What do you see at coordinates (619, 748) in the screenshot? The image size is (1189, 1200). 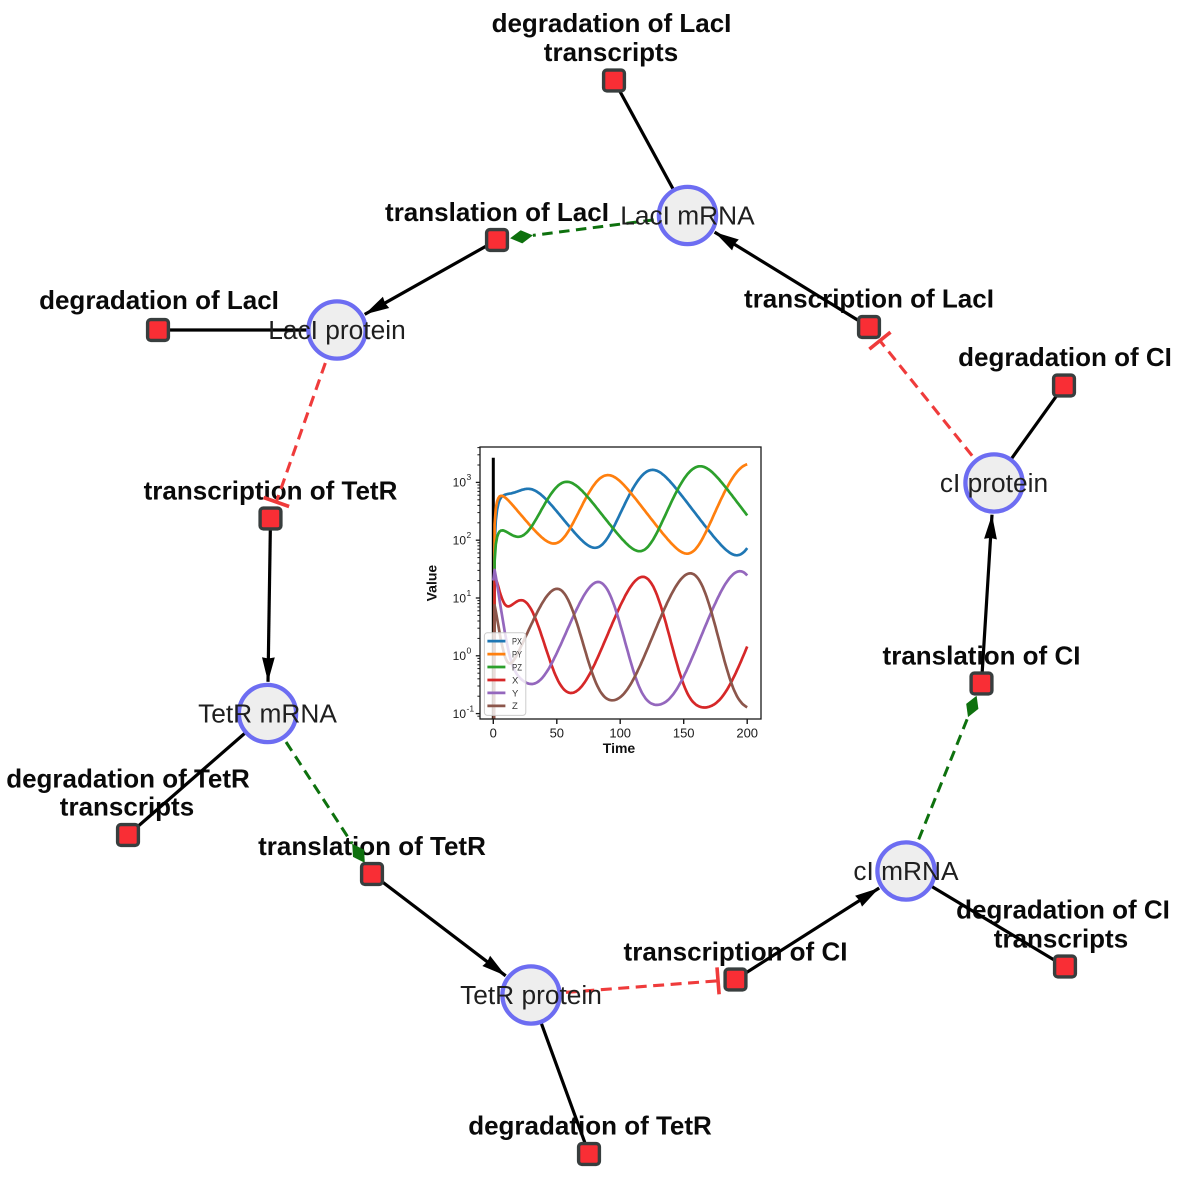 I see `svg-text: Time` at bounding box center [619, 748].